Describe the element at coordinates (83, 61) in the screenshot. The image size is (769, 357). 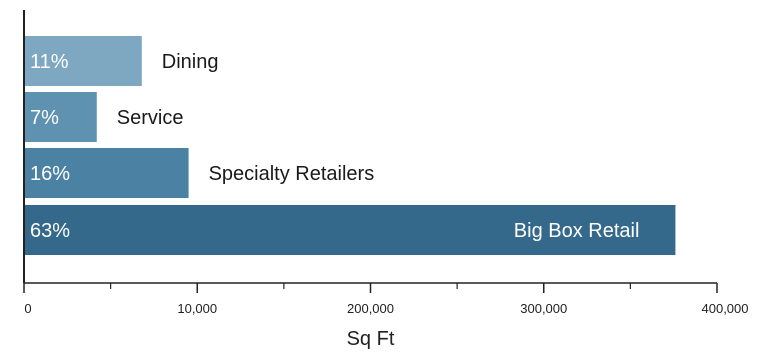
I see `bar-dining` at that location.